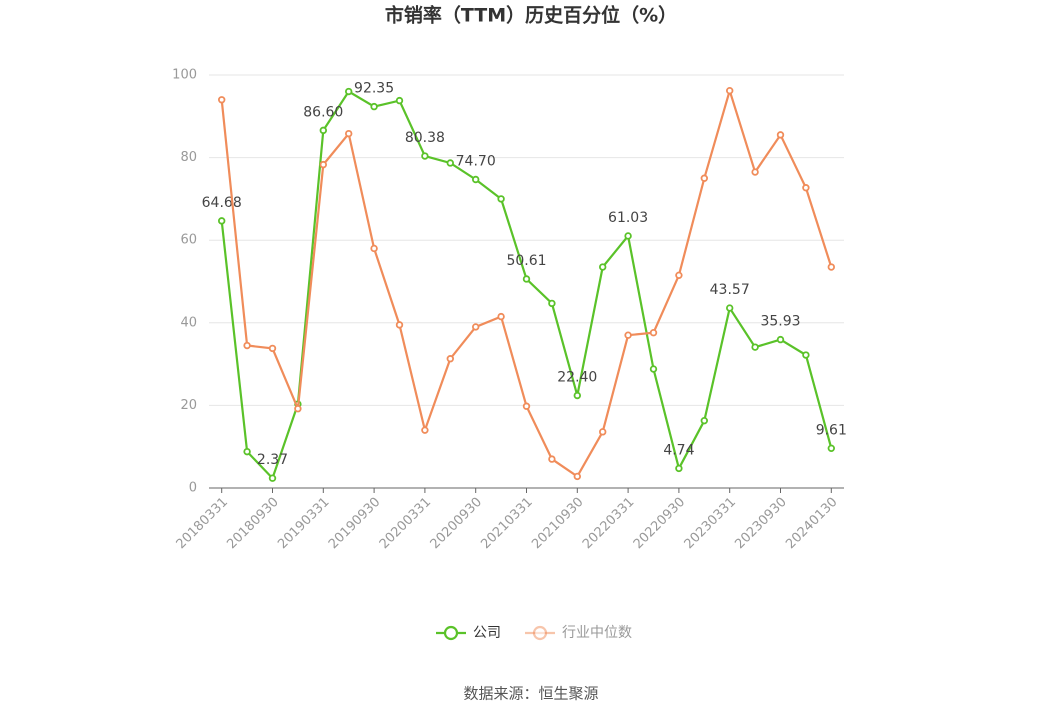 The image size is (1062, 718). Describe the element at coordinates (678, 450) in the screenshot. I see `data-label: 4.74` at that location.